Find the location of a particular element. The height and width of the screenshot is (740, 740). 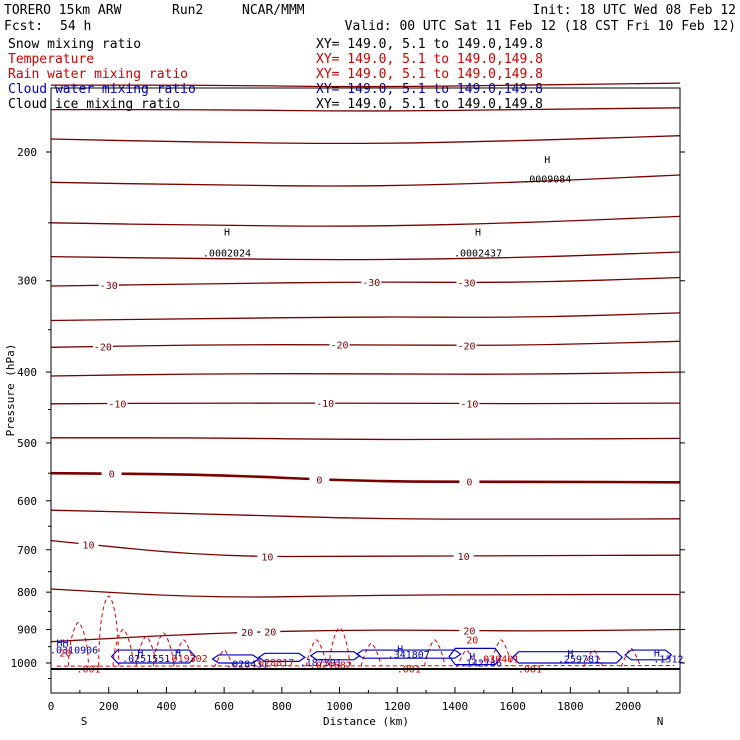

isotherm-label: 0 is located at coordinates (469, 483).